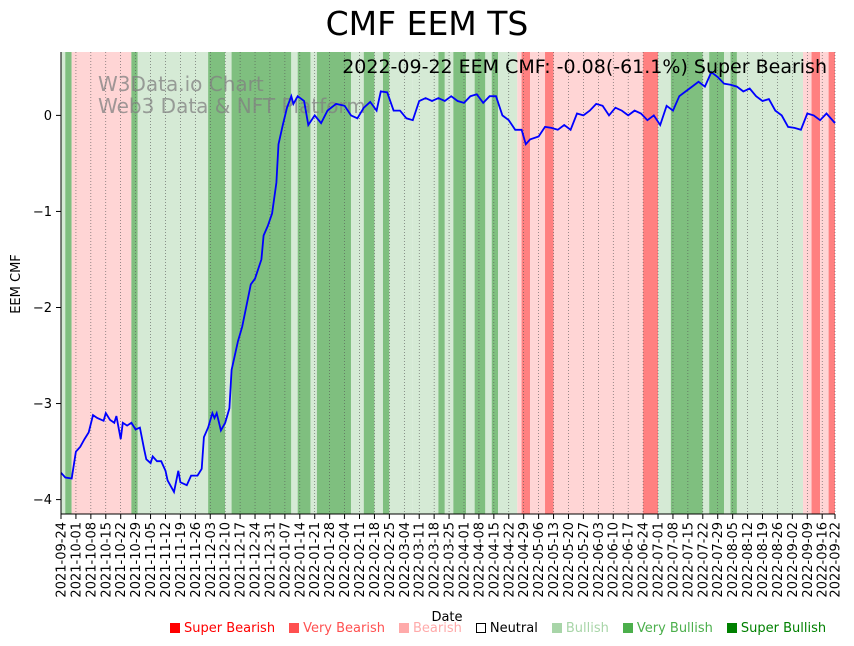  What do you see at coordinates (587, 628) in the screenshot?
I see `legend-label: Bullish` at bounding box center [587, 628].